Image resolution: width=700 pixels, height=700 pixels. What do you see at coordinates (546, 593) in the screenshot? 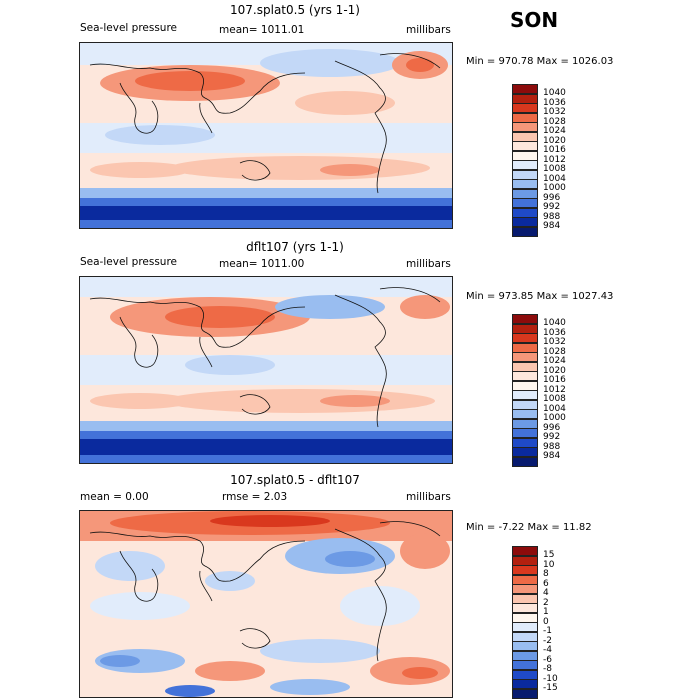
I see `colorbar-tick-label: 4` at bounding box center [546, 593].